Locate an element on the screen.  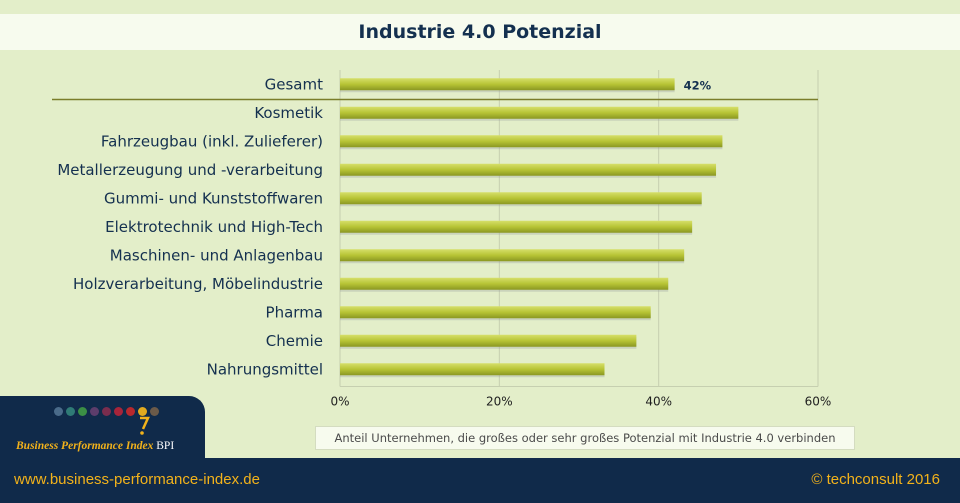
category-label: Gesamt is located at coordinates (294, 84).